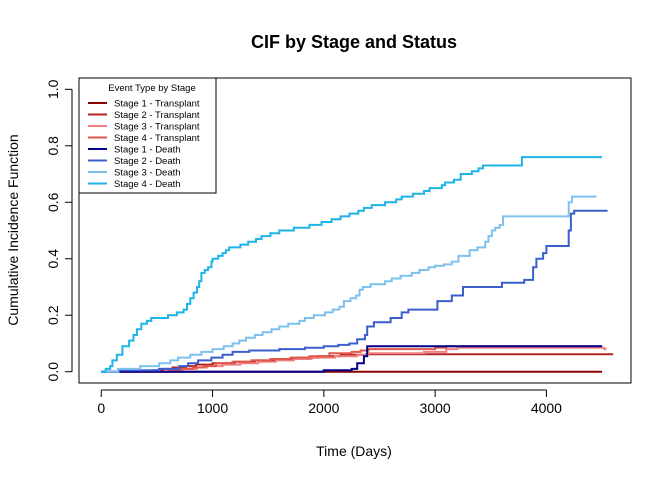 The height and width of the screenshot is (480, 672). Describe the element at coordinates (53, 89) in the screenshot. I see `y-tick-label: 1.0` at that location.